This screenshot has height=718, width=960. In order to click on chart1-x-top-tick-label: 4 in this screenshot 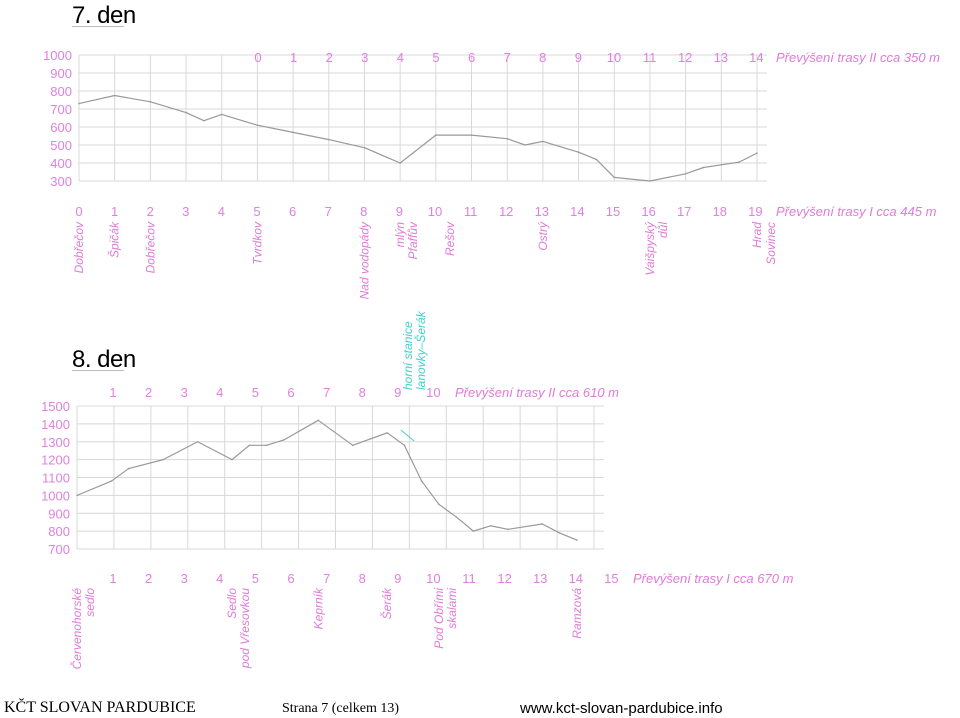, I will do `click(219, 392)`.